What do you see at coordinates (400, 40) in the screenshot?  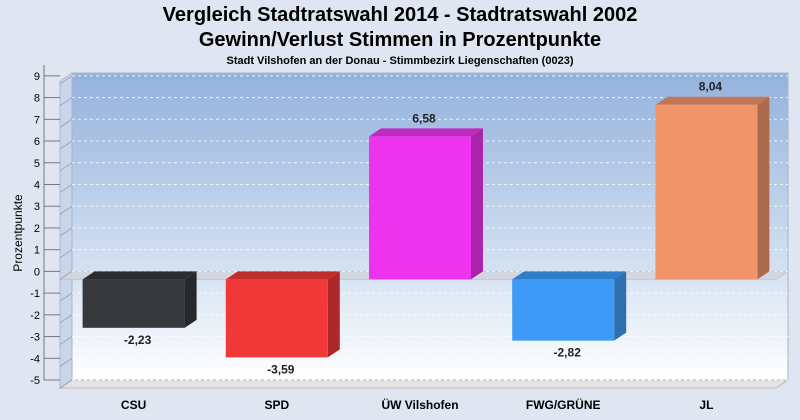 I see `chart-subtitle: Gewinn/Verlust Stimmen in Prozentpunkte` at bounding box center [400, 40].